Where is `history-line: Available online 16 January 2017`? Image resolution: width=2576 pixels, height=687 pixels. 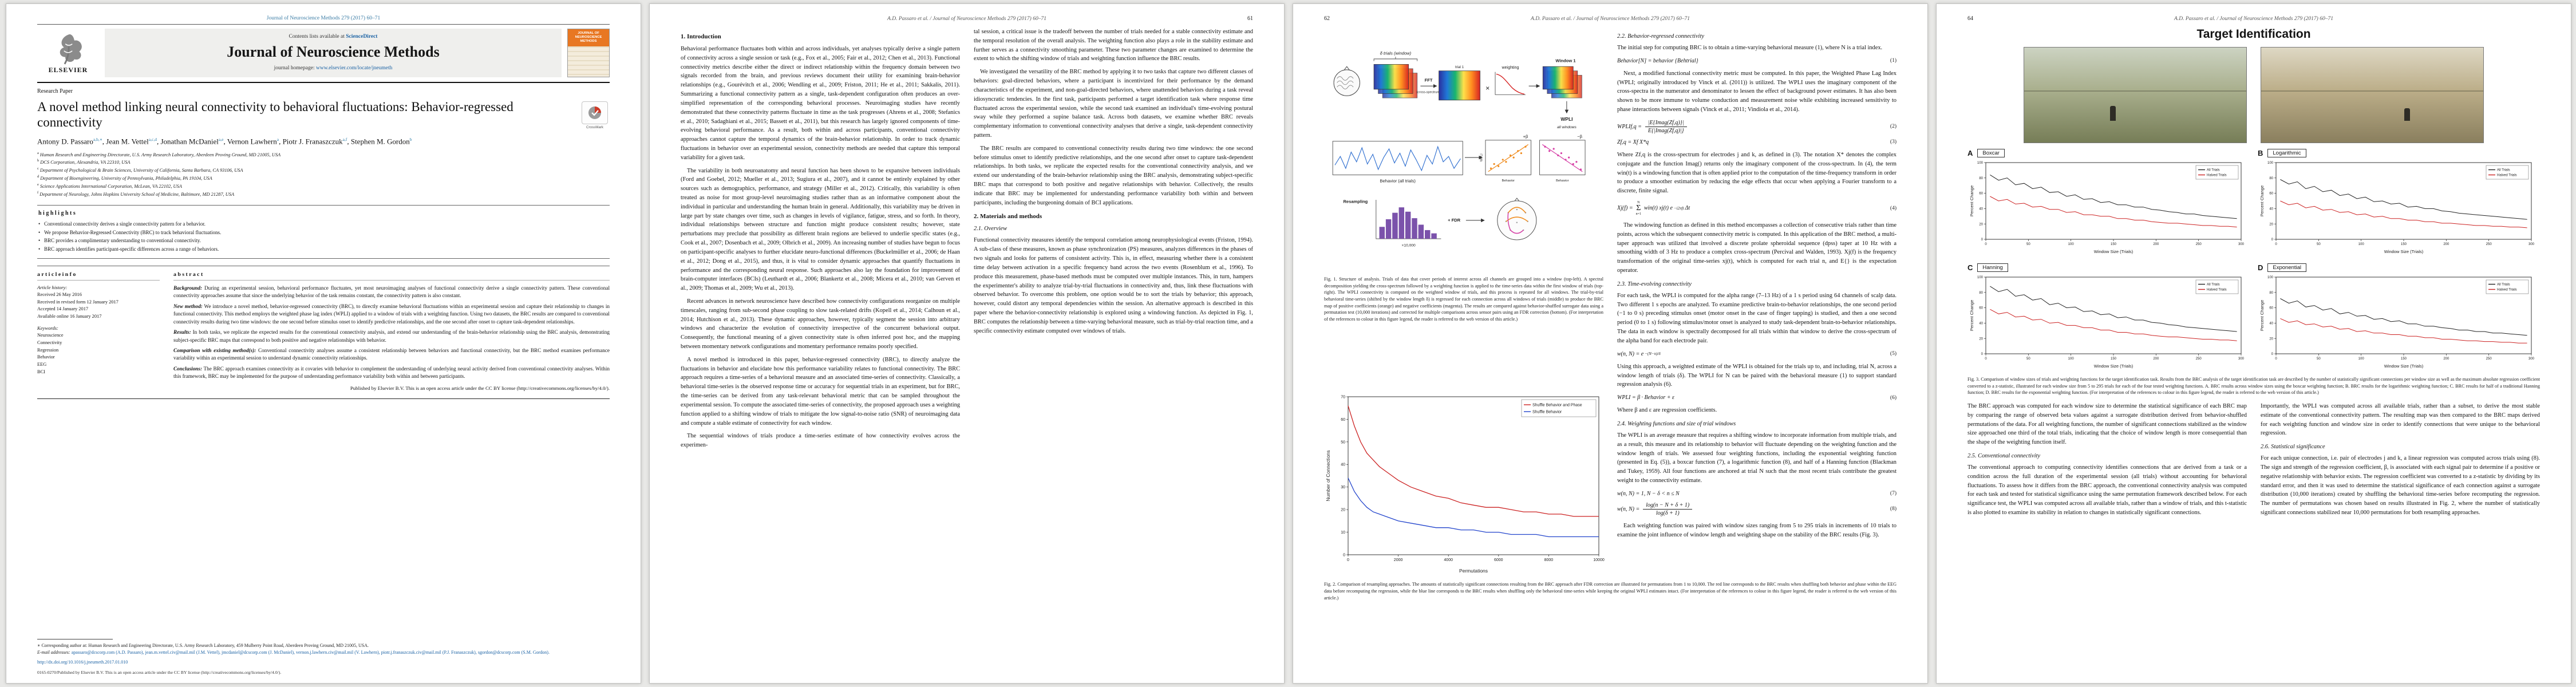
history-line: Available online 16 January 2017 is located at coordinates (69, 316).